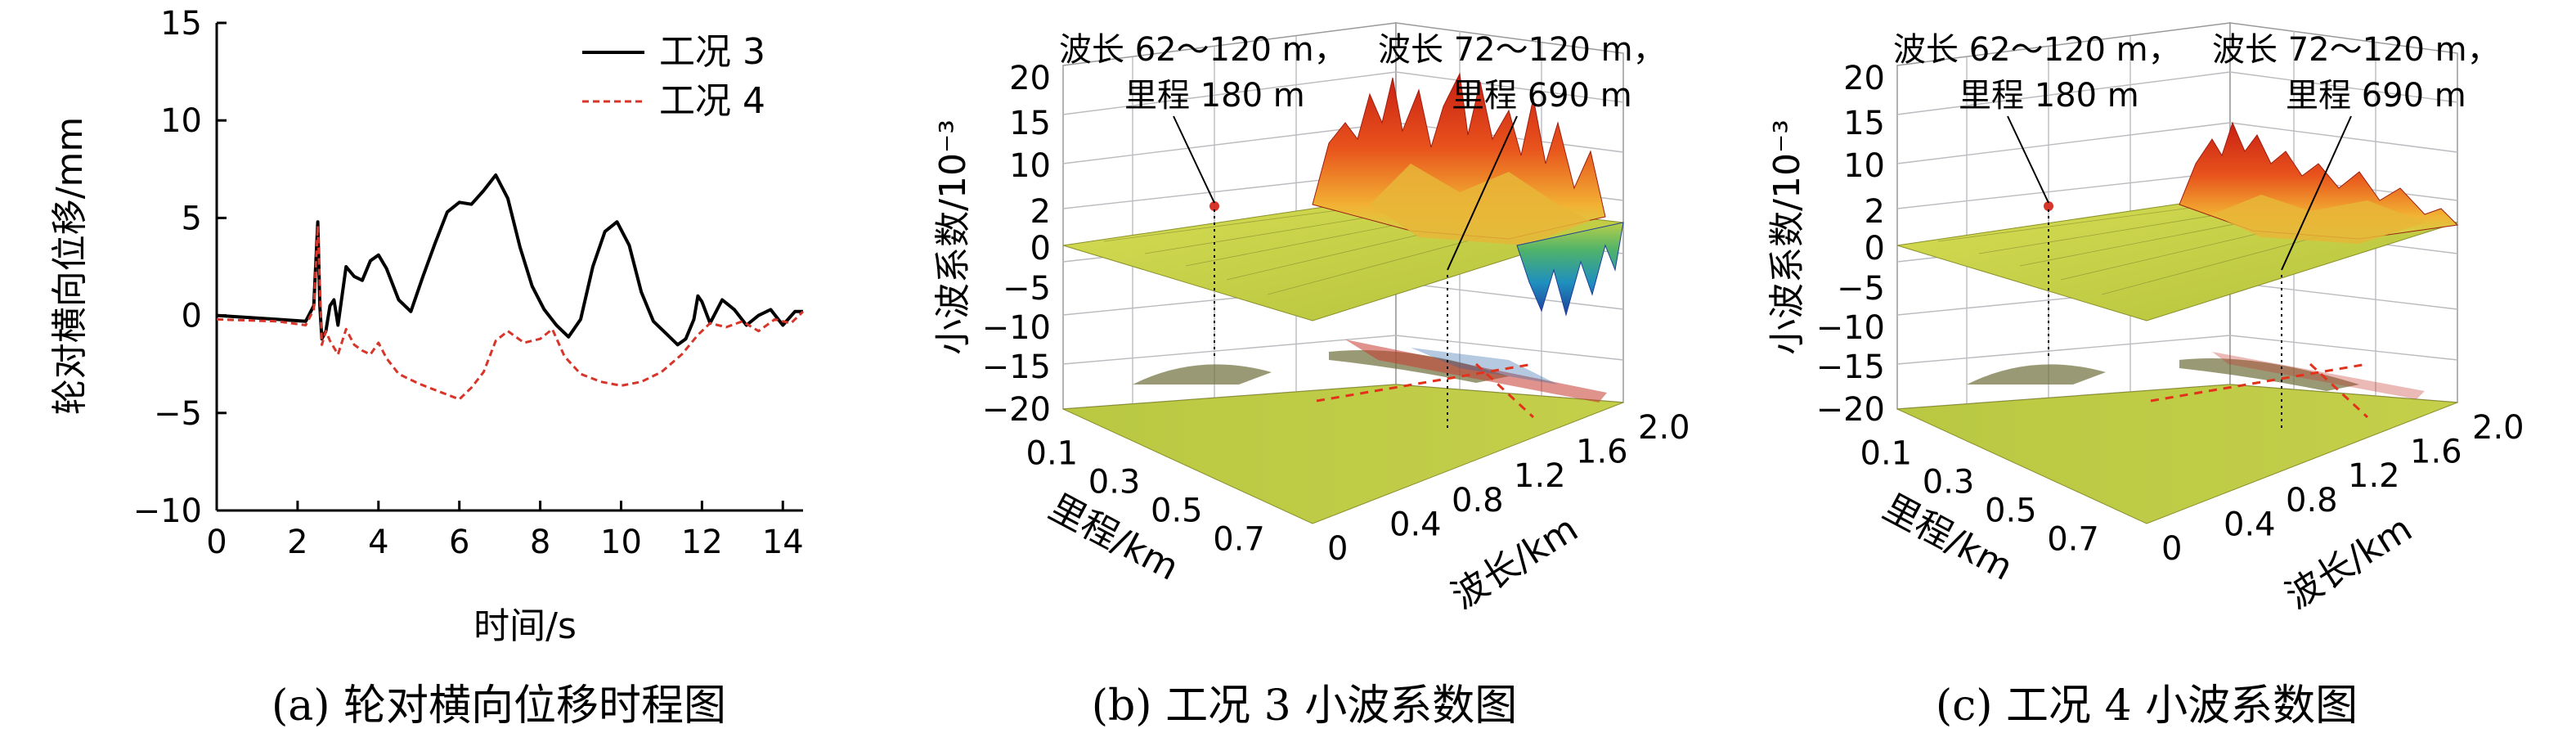 The width and height of the screenshot is (2576, 742). What do you see at coordinates (216, 542) in the screenshot?
I see `x-tick-label: 0` at bounding box center [216, 542].